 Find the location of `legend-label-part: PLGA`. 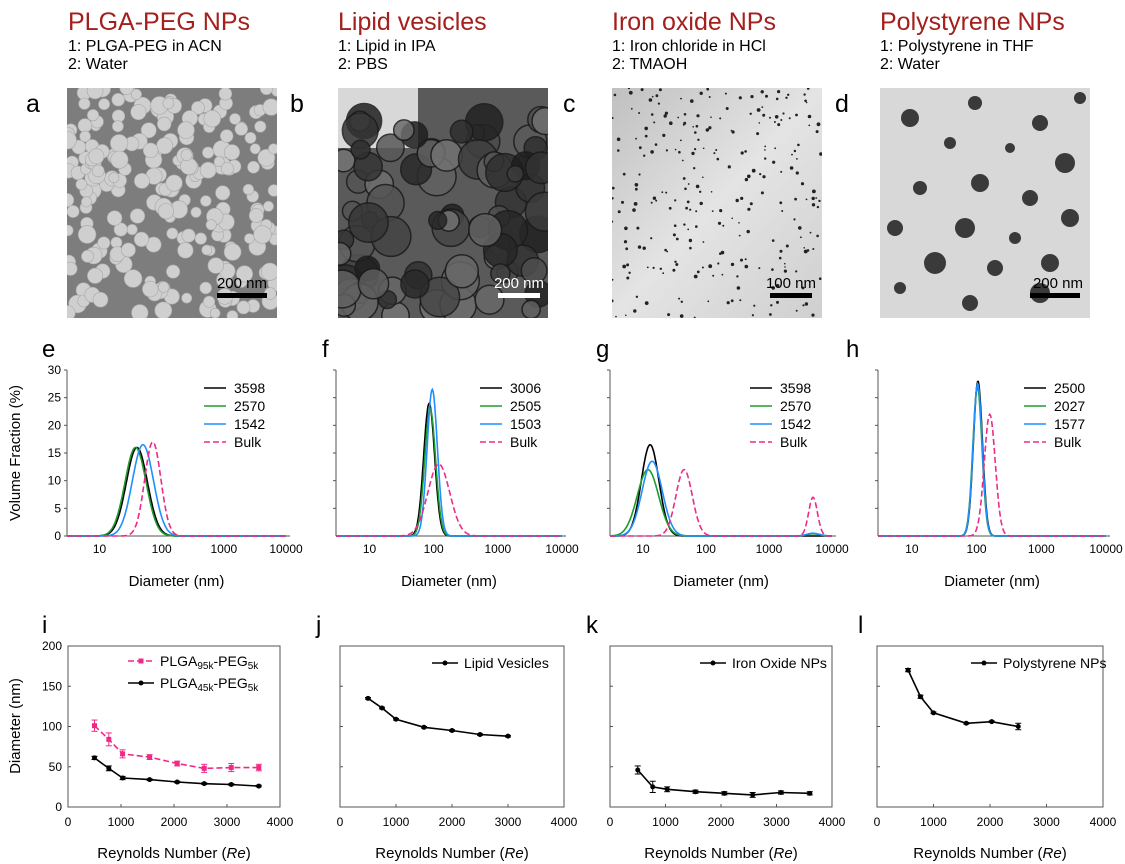

legend-label-part: PLGA is located at coordinates (179, 683).